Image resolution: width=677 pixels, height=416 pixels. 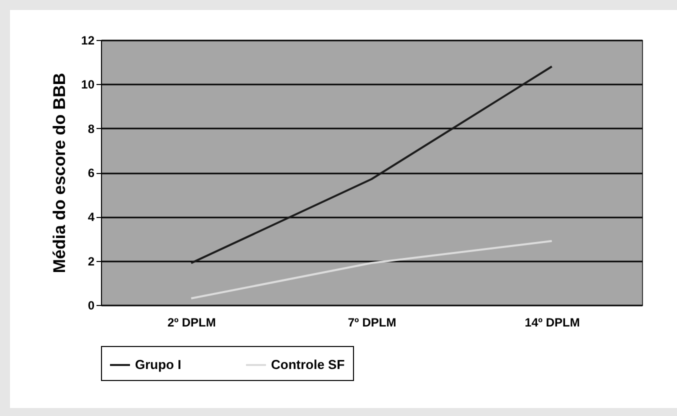 What do you see at coordinates (91, 173) in the screenshot?
I see `y-tick-label: 6` at bounding box center [91, 173].